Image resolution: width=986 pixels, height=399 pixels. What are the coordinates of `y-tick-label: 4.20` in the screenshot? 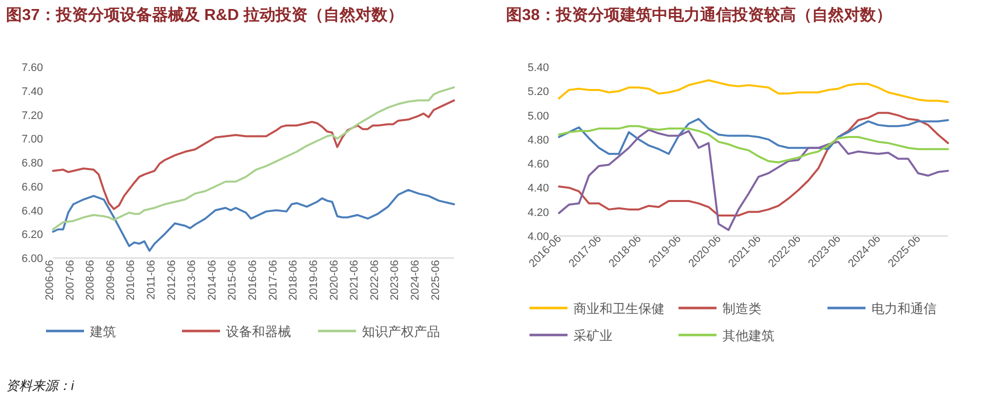 It's located at (538, 212).